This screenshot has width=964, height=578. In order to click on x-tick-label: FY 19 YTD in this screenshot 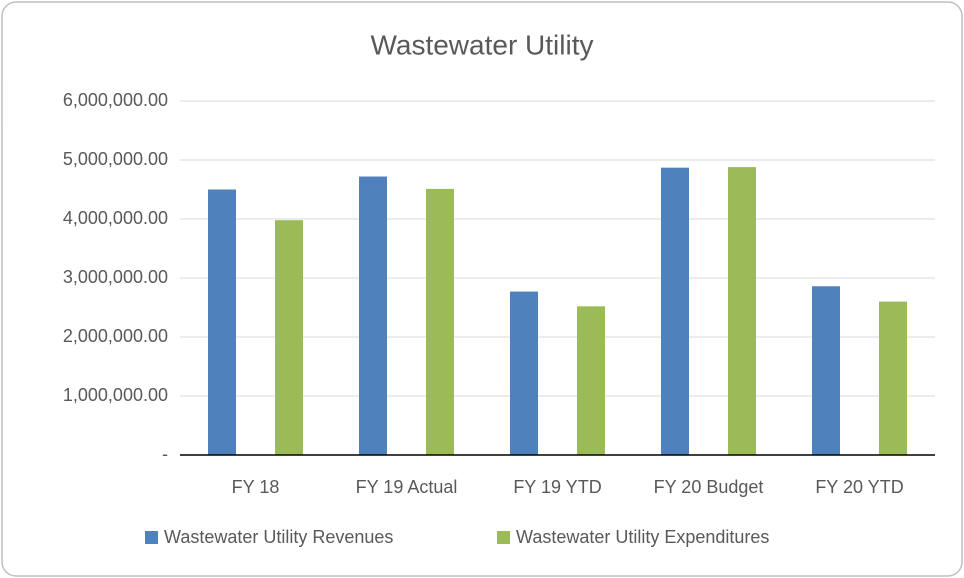, I will do `click(557, 487)`.